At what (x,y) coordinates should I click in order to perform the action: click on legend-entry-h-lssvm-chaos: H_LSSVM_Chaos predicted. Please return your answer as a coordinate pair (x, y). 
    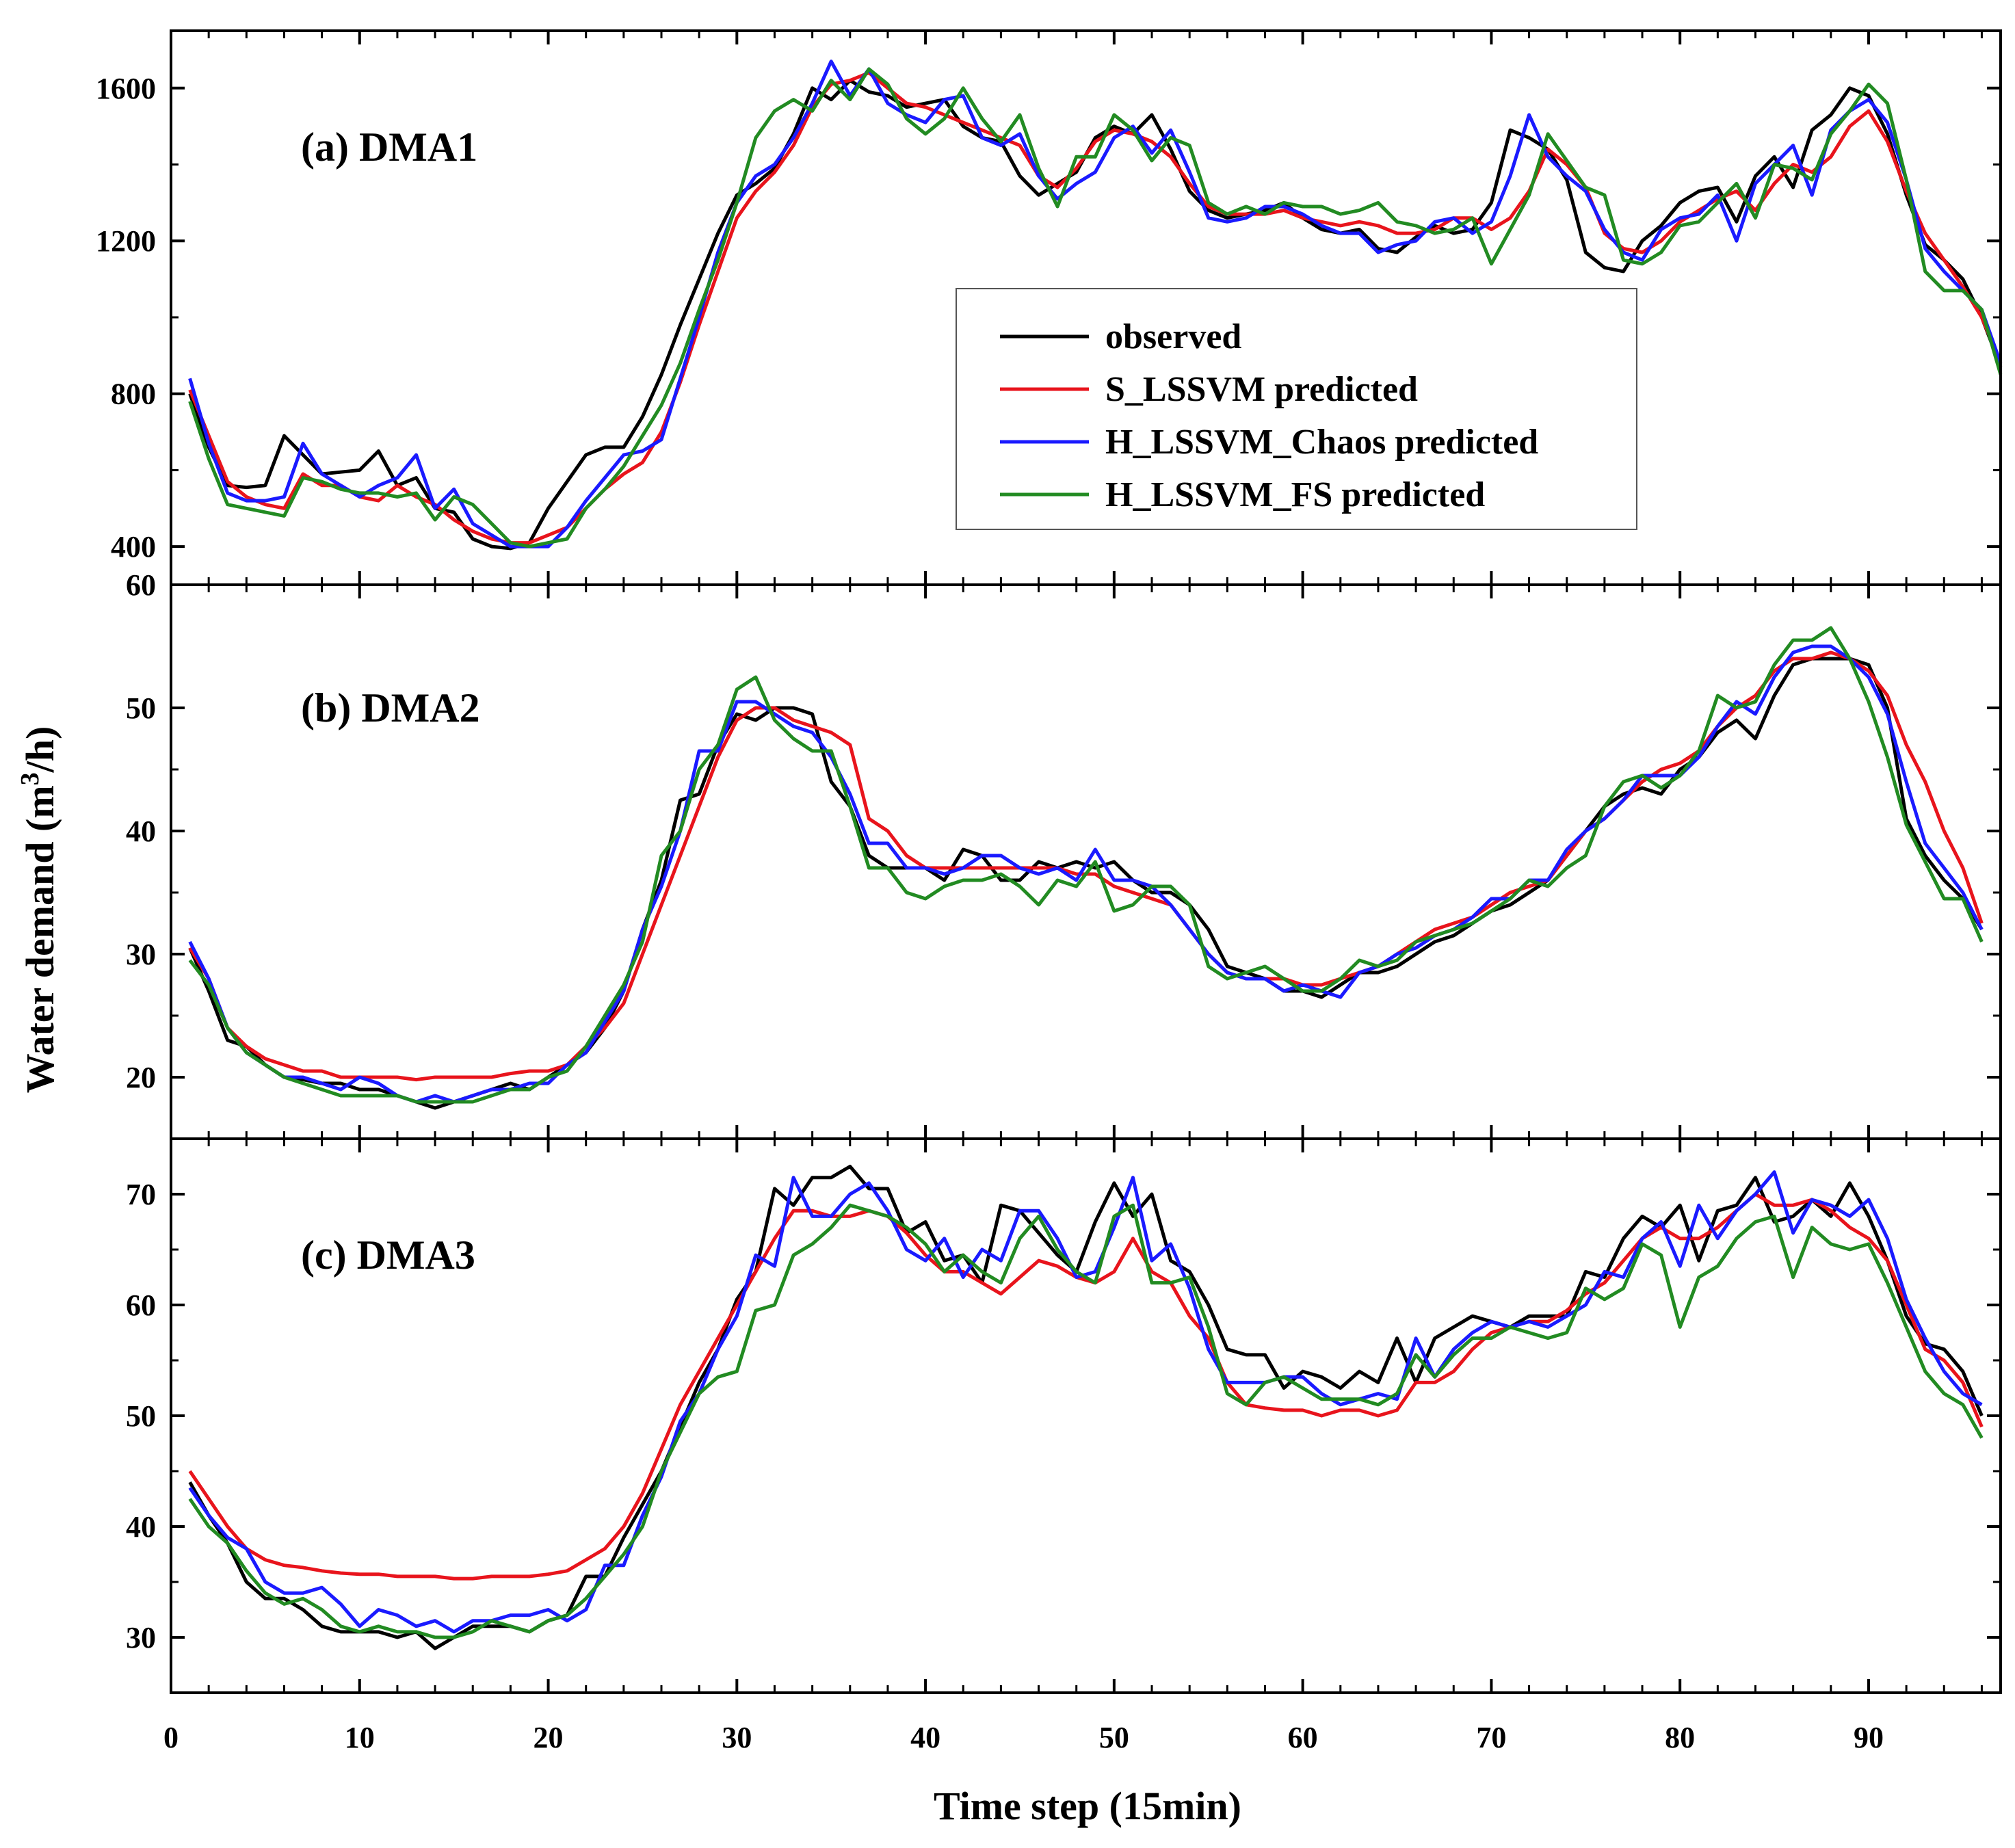
    Looking at the image, I should click on (1269, 442).